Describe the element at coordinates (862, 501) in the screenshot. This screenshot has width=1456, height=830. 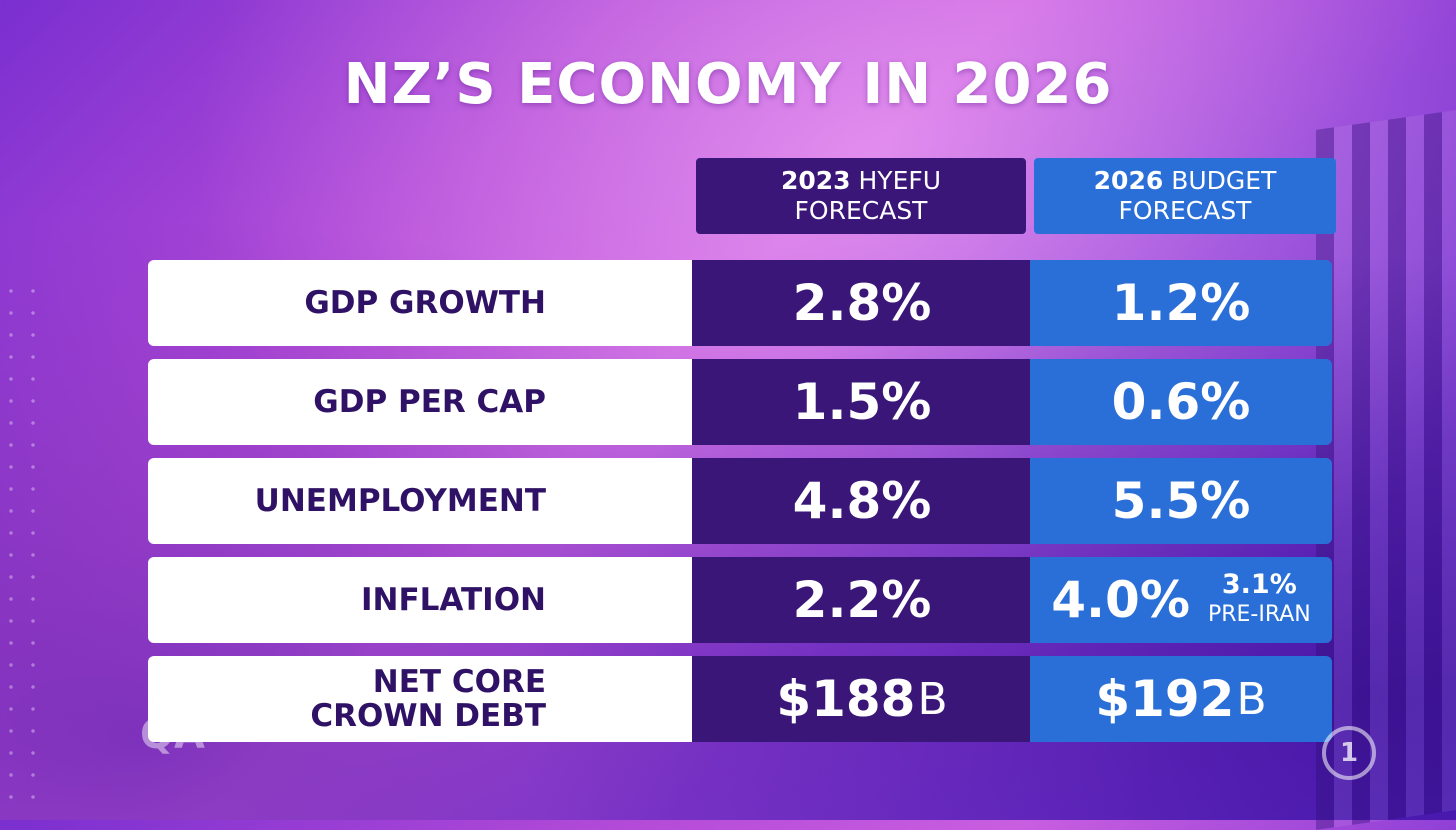
I see `hyefu-value: 4.8%` at that location.